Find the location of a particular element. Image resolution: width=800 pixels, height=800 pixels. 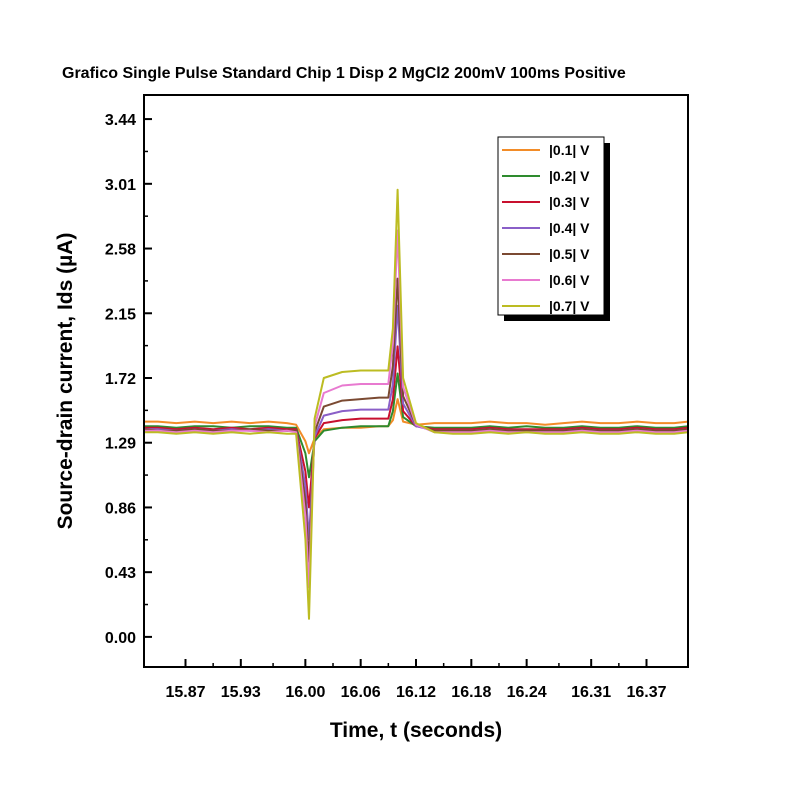

y-tick-label: 0.43 is located at coordinates (120, 573).